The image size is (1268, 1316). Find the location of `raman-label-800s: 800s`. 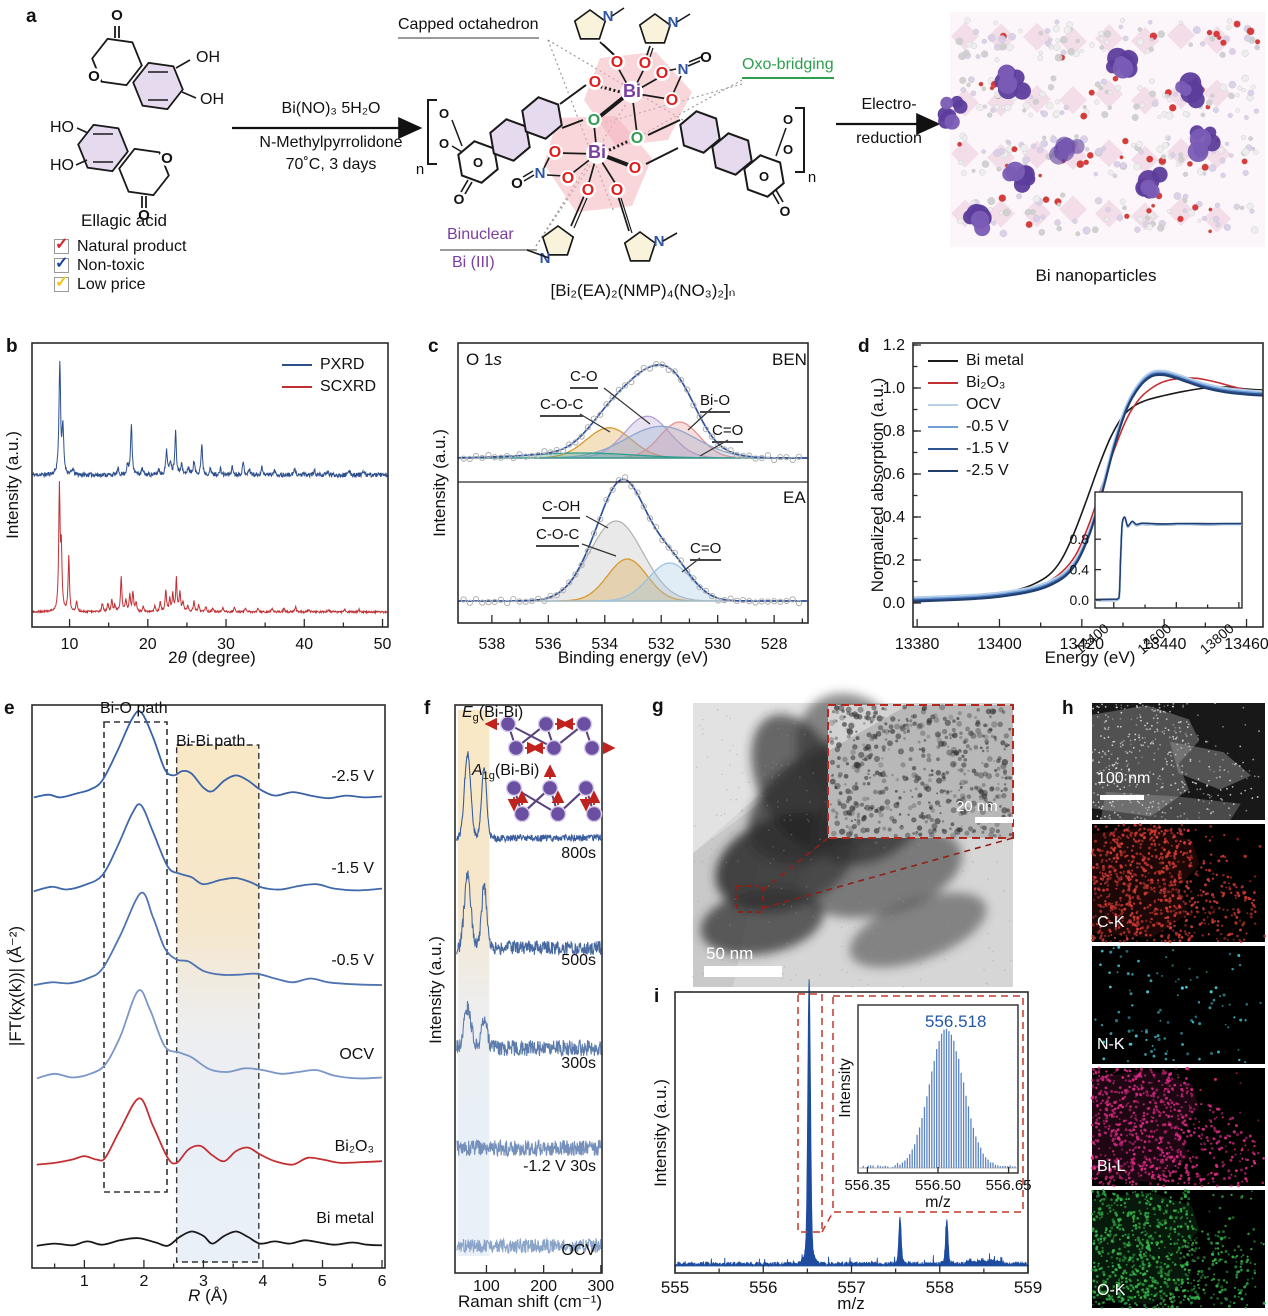

raman-label-800s: 800s is located at coordinates (578, 853).